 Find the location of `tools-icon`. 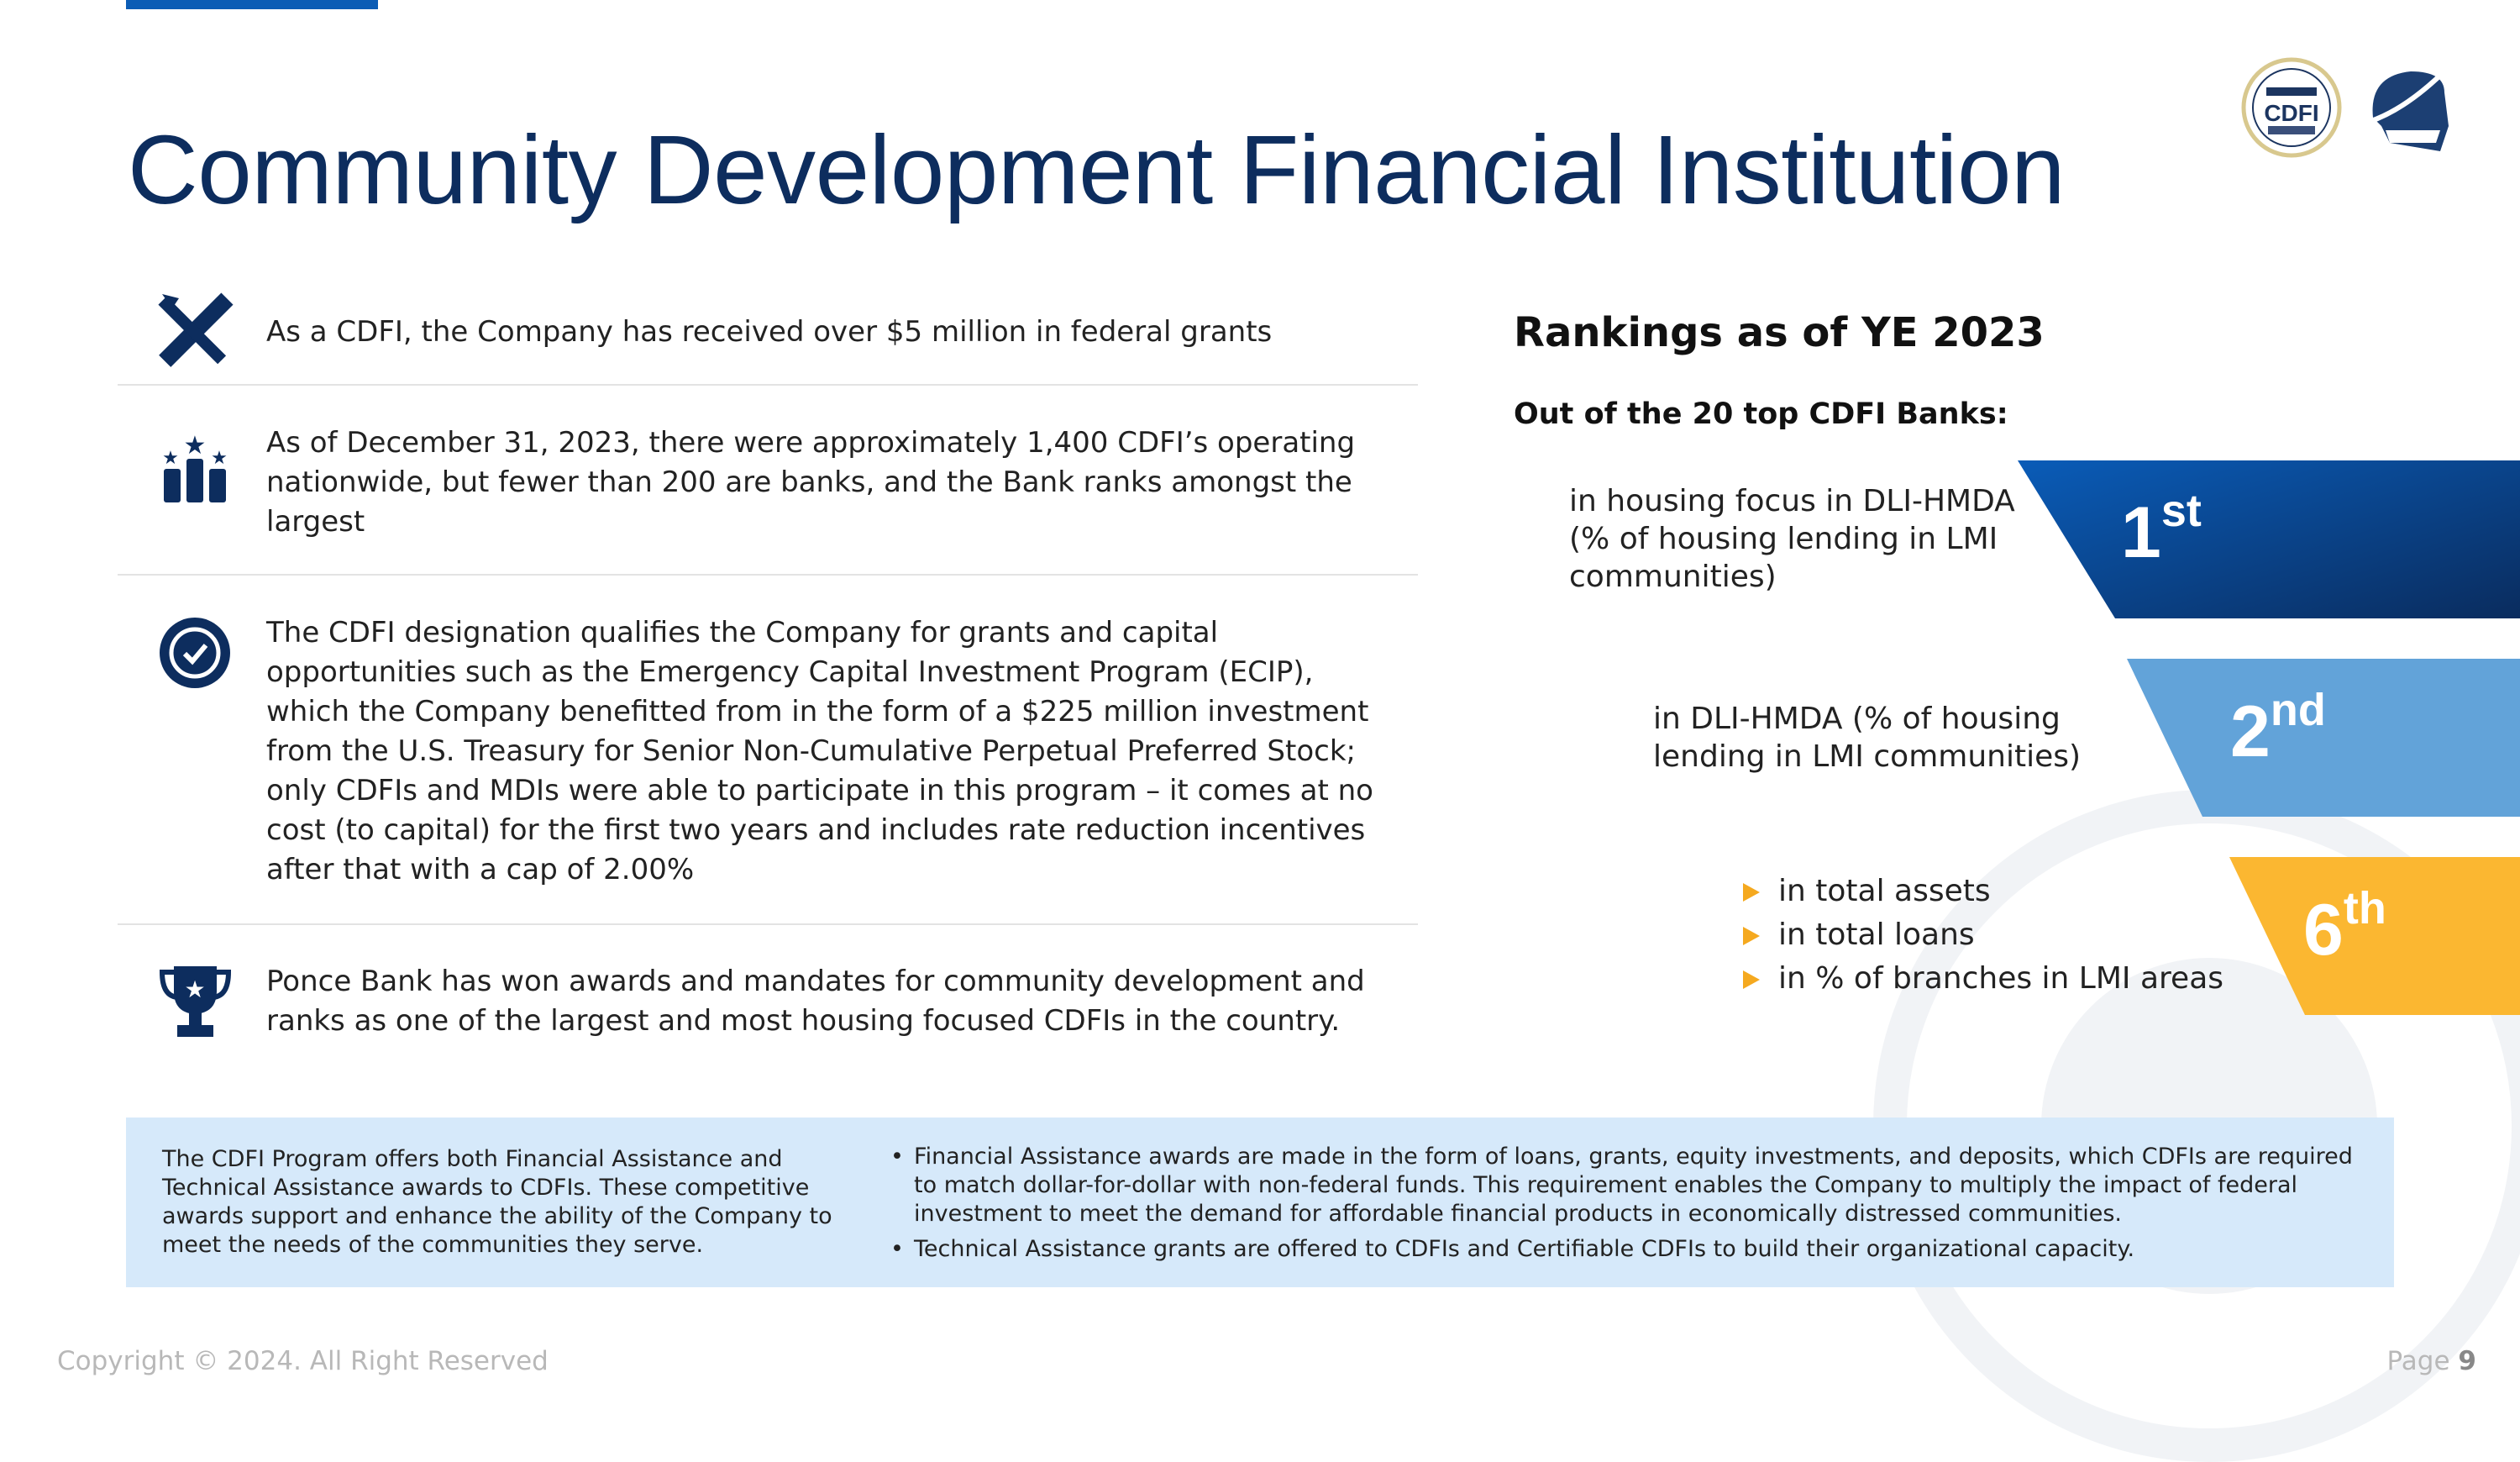

tools-icon is located at coordinates (196, 329).